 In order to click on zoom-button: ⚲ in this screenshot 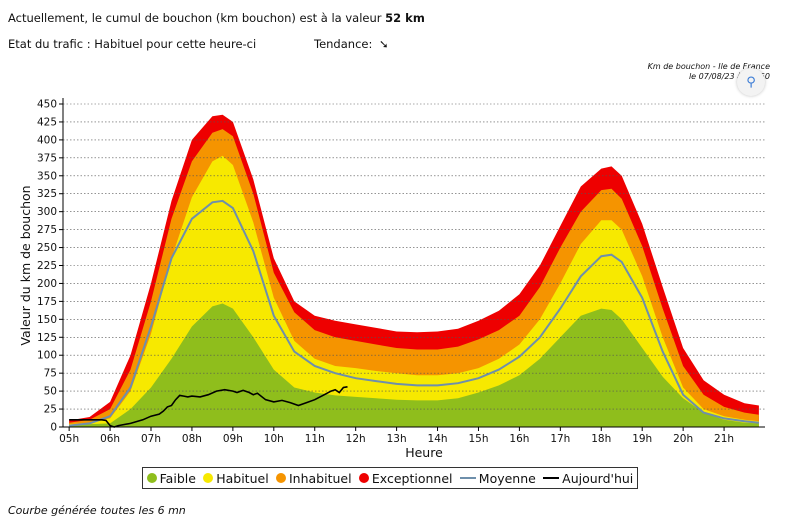, I will do `click(751, 82)`.